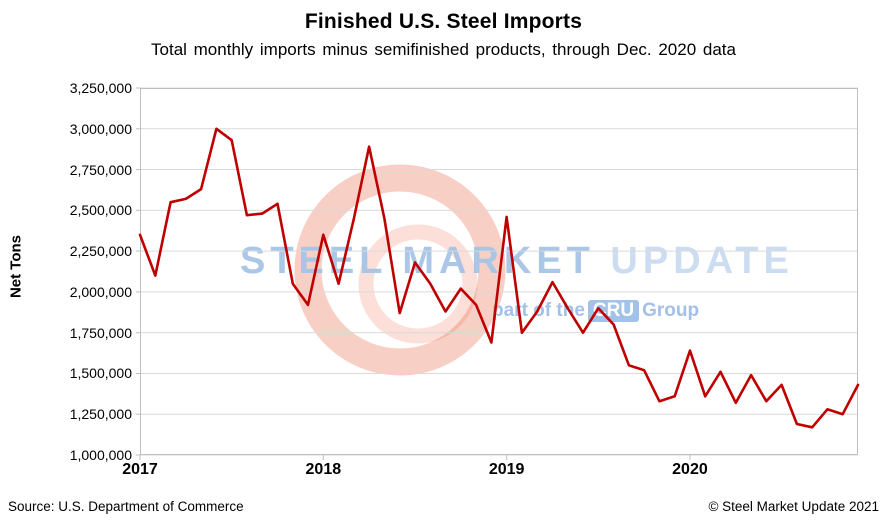 This screenshot has width=887, height=522. What do you see at coordinates (323, 469) in the screenshot?
I see `x-tick-label: 2018` at bounding box center [323, 469].